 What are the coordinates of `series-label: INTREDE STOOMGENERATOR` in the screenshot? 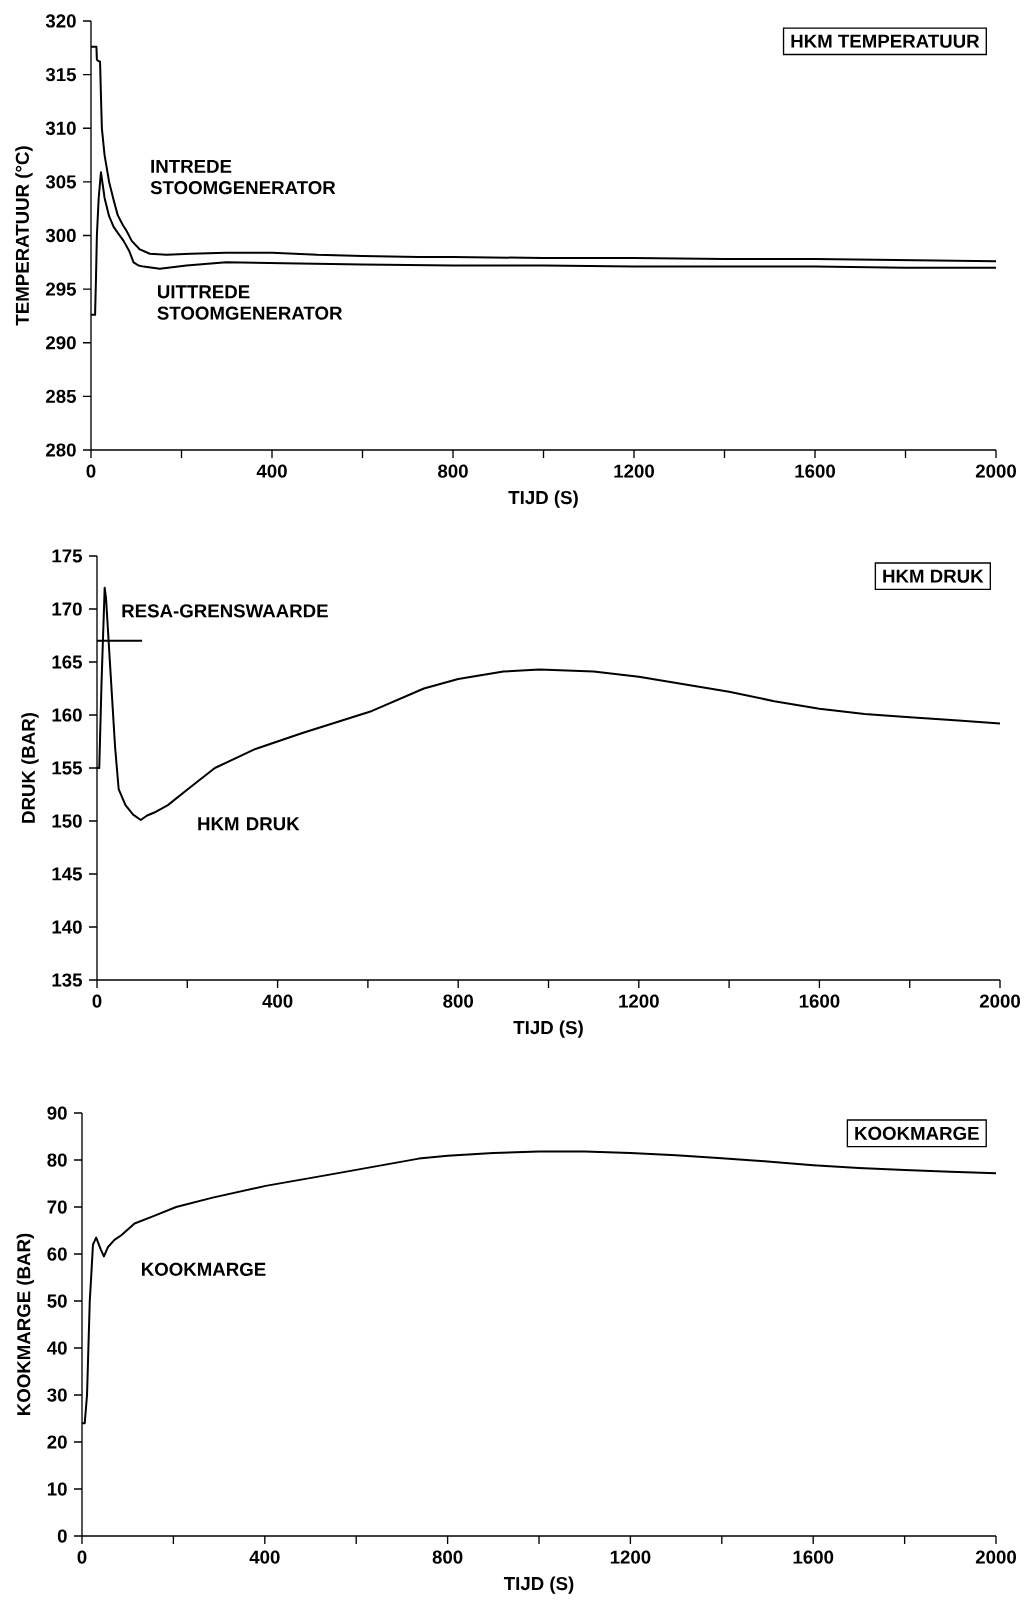 It's located at (243, 177).